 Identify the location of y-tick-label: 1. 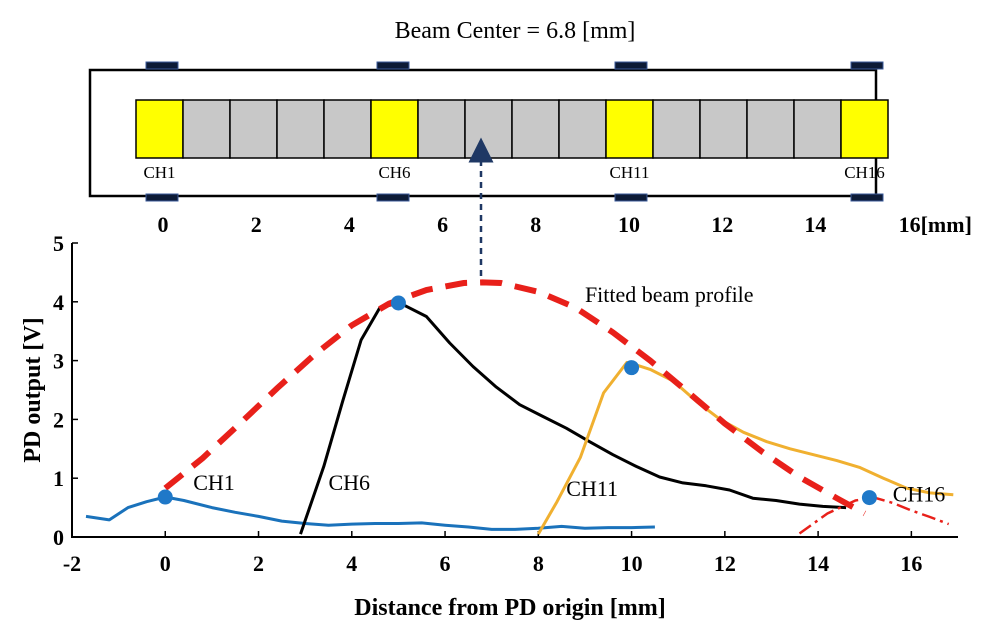
(58, 478).